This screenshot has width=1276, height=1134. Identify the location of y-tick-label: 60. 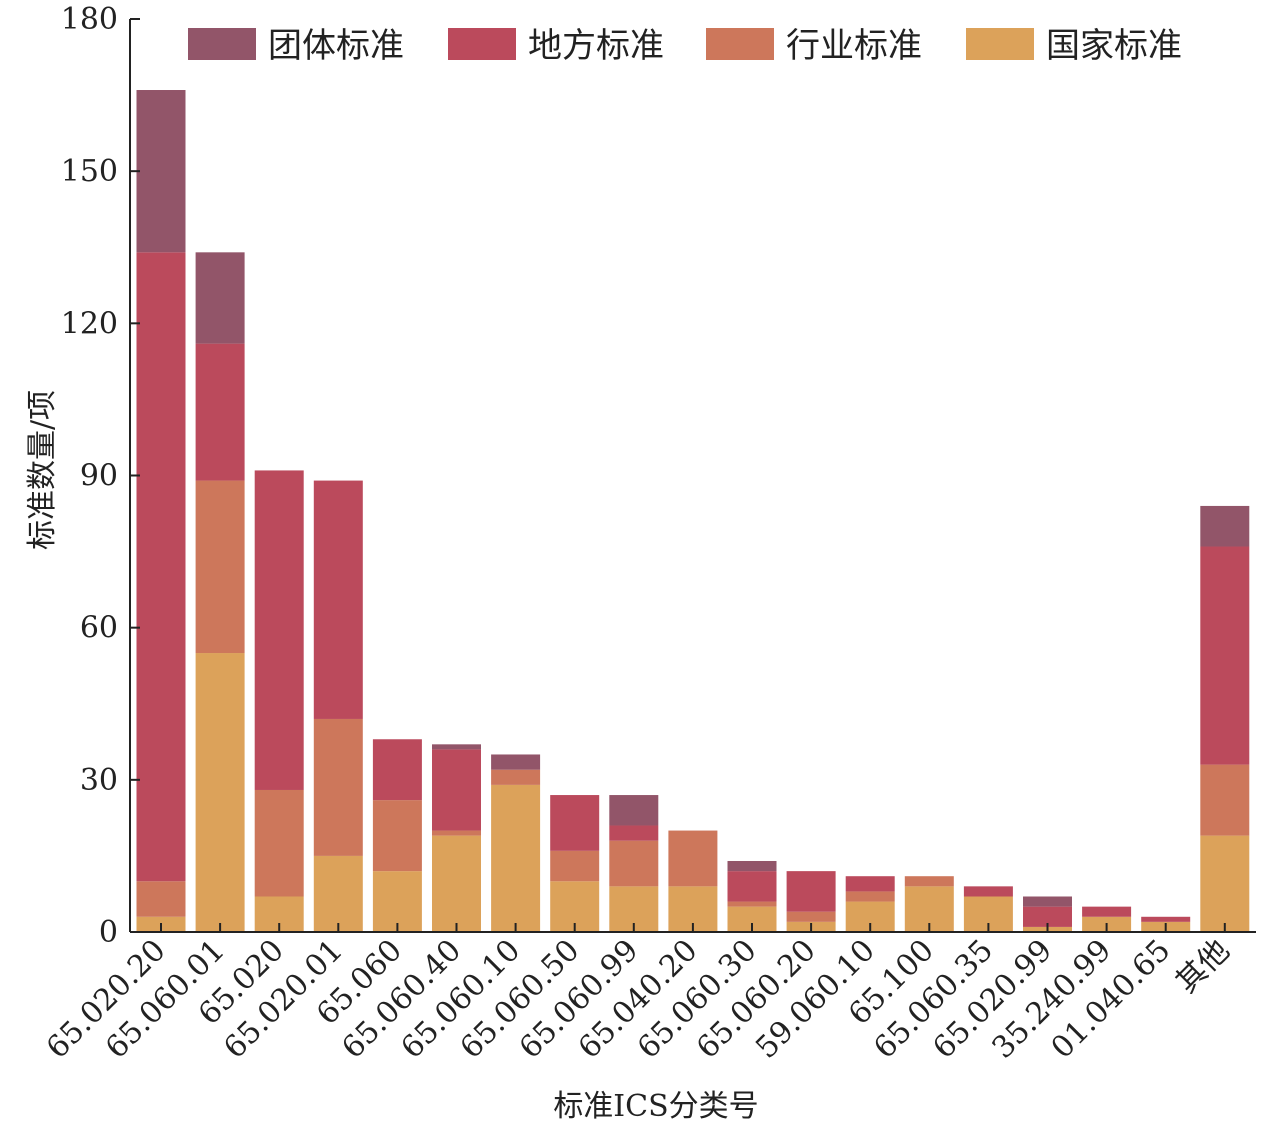
(99, 628).